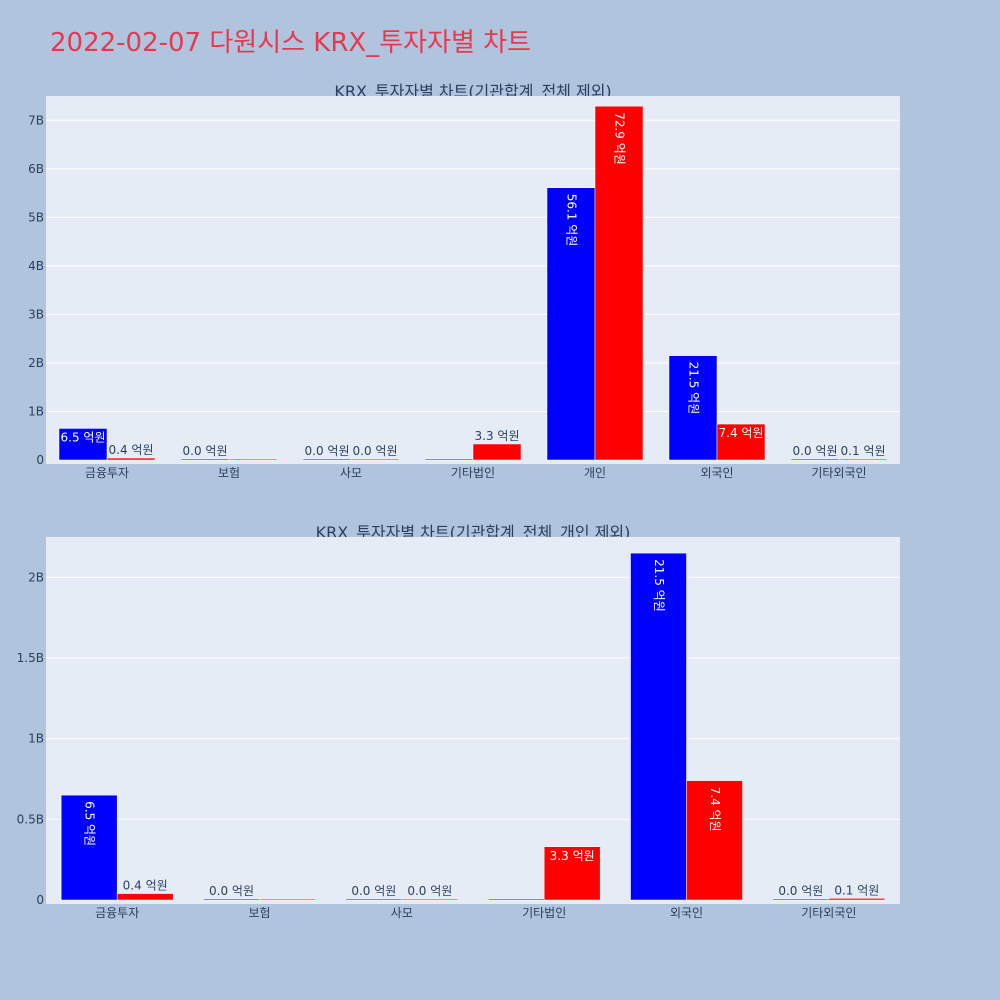 Image resolution: width=1000 pixels, height=1000 pixels. Describe the element at coordinates (36, 411) in the screenshot. I see `chart1-y-tick-label: 1B` at that location.